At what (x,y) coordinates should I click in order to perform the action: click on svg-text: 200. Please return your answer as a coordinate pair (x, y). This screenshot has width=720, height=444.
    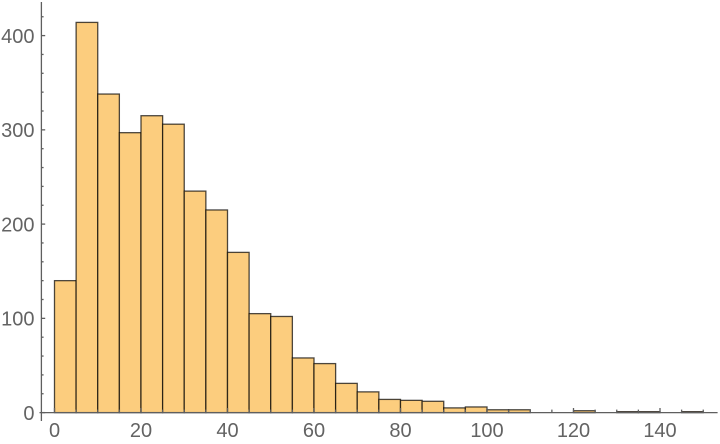
    Looking at the image, I should click on (17, 225).